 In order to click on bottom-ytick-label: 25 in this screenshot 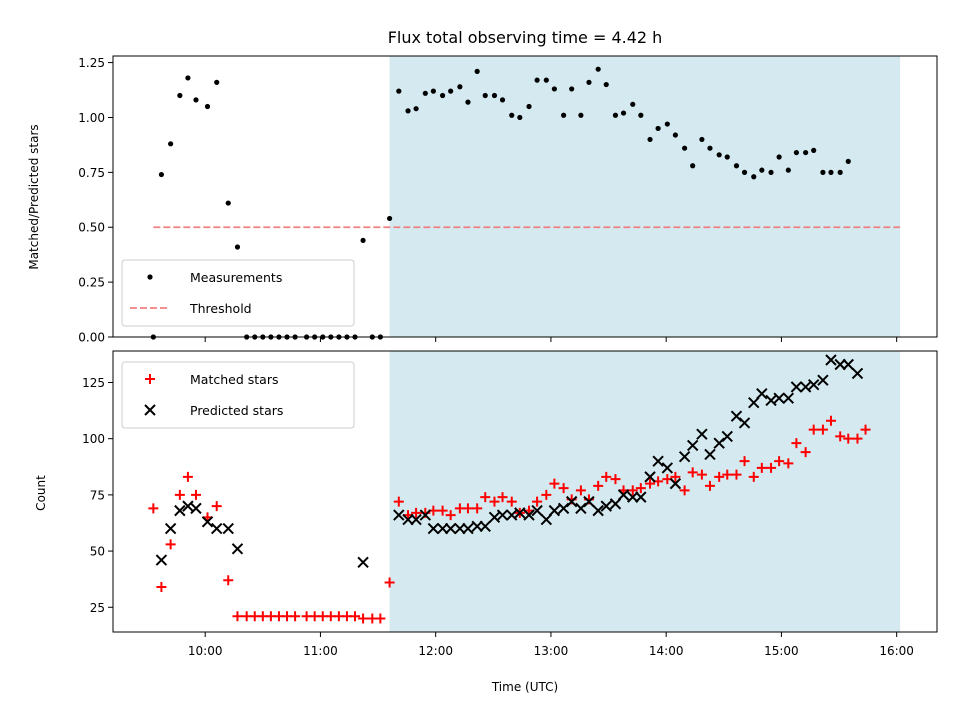, I will do `click(97, 608)`.